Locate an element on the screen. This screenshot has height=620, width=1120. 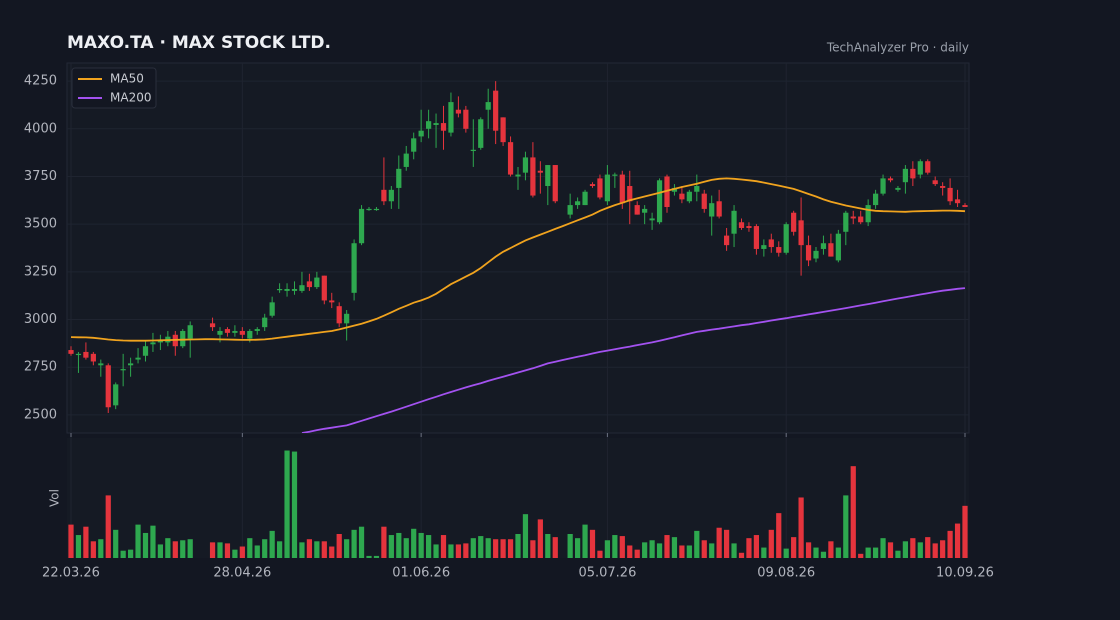
source-label: TechAnalyzer Pro · daily is located at coordinates (897, 48).